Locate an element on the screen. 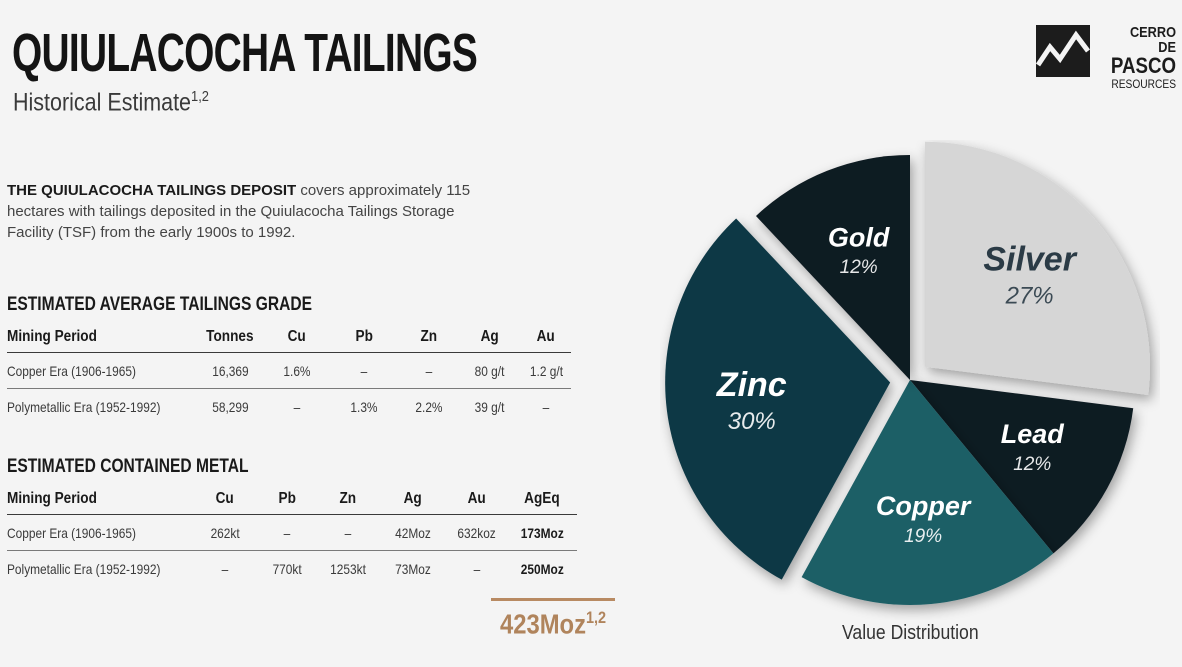 The width and height of the screenshot is (1182, 667). pie-percent-lead: 12% is located at coordinates (1032, 464).